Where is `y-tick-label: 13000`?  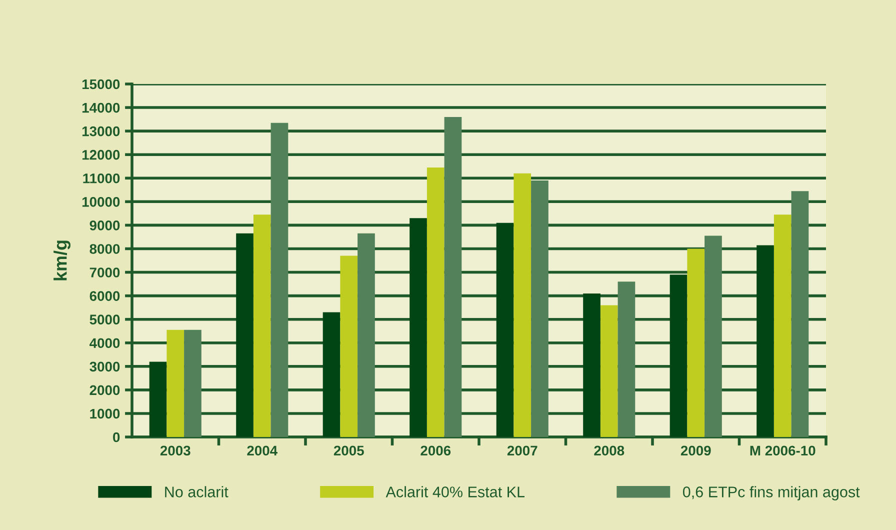
y-tick-label: 13000 is located at coordinates (101, 131).